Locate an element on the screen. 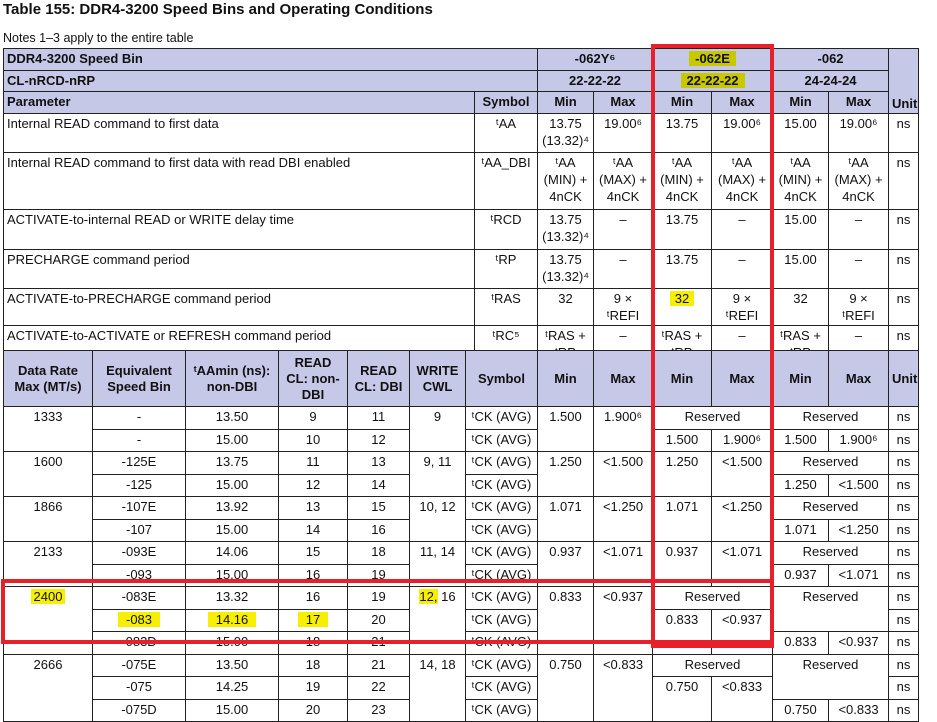 The image size is (937, 722). cl-value: 20 is located at coordinates (313, 709).